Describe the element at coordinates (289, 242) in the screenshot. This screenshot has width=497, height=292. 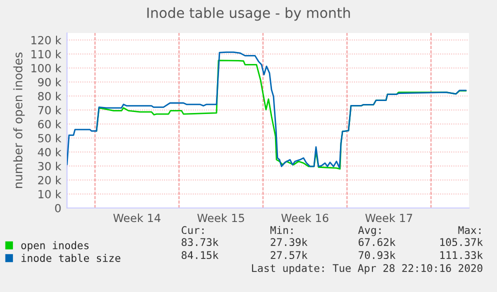
I see `text: 27.39k` at that location.